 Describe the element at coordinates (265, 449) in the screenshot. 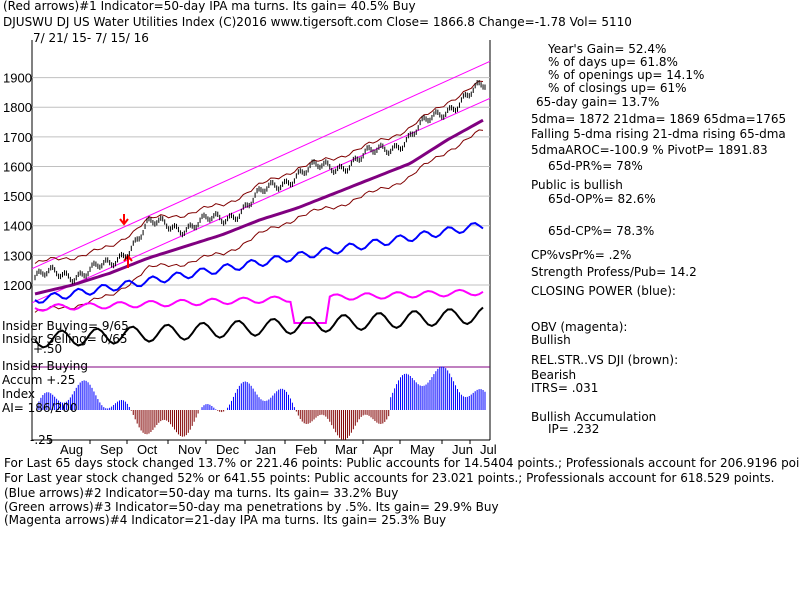

I see `month-tick-label: Jan` at that location.